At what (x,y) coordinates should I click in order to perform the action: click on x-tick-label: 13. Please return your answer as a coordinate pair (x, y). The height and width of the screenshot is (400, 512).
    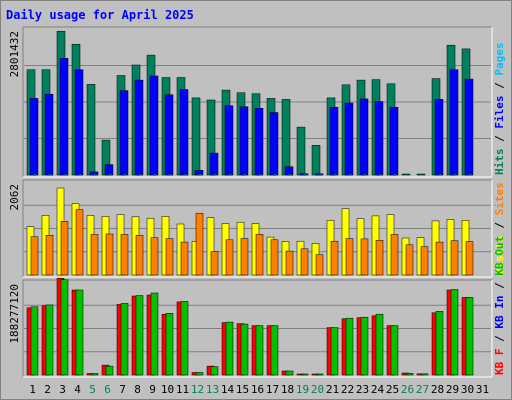
    Looking at the image, I should click on (212, 389).